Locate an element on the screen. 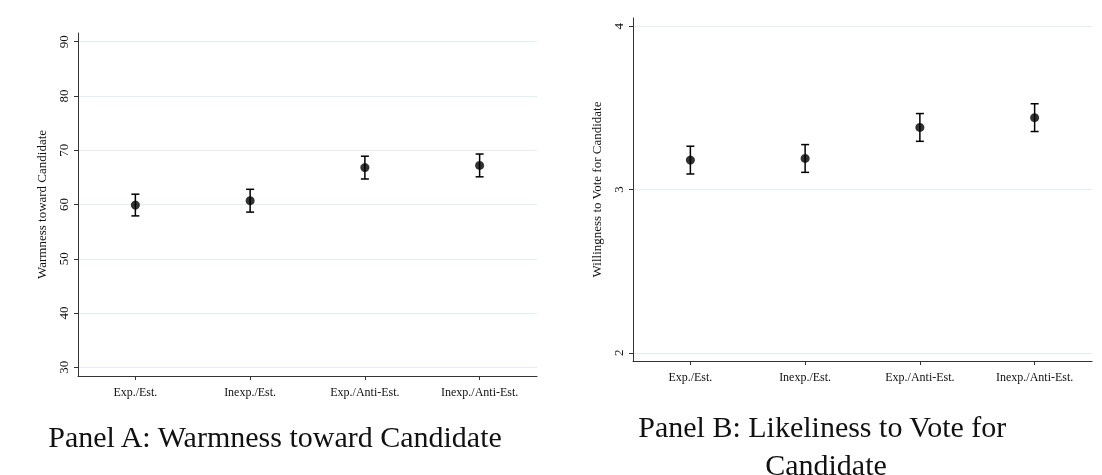 Image resolution: width=1102 pixels, height=475 pixels. y-tick-label: 80 is located at coordinates (63, 96).